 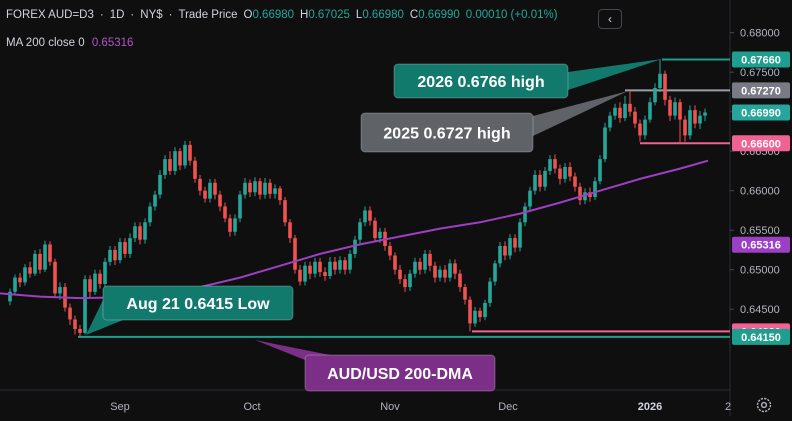 What do you see at coordinates (760, 34) in the screenshot?
I see `y-tick-label: 0.68000` at bounding box center [760, 34].